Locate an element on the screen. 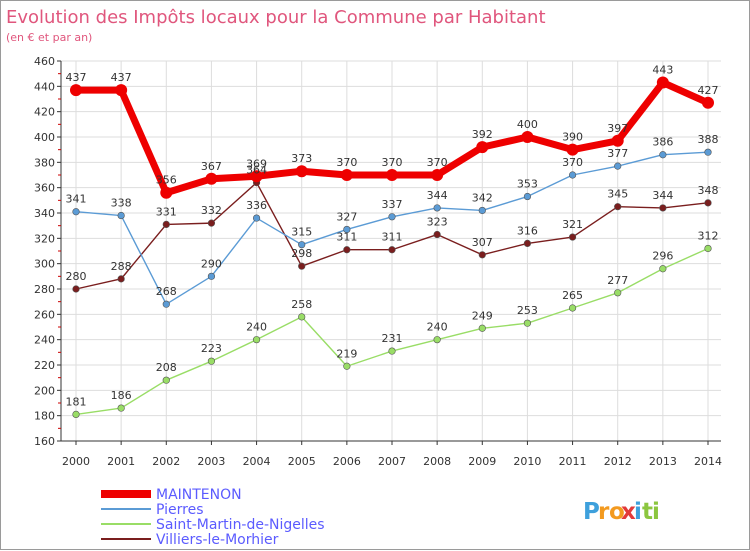  data-label: 341 is located at coordinates (76, 199).